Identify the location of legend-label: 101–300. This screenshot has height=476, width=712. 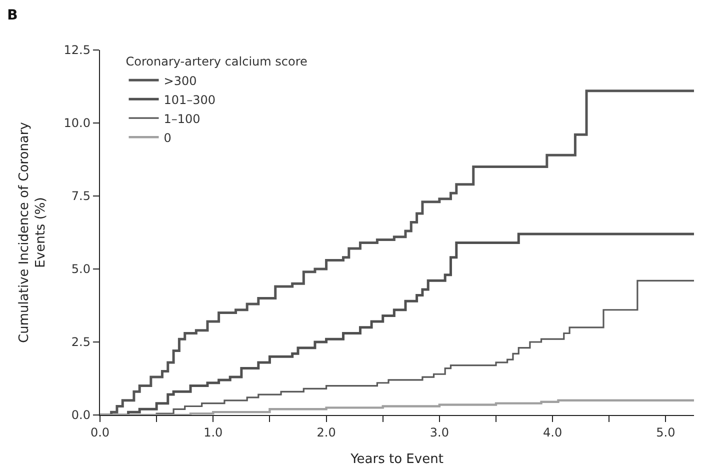
(190, 99).